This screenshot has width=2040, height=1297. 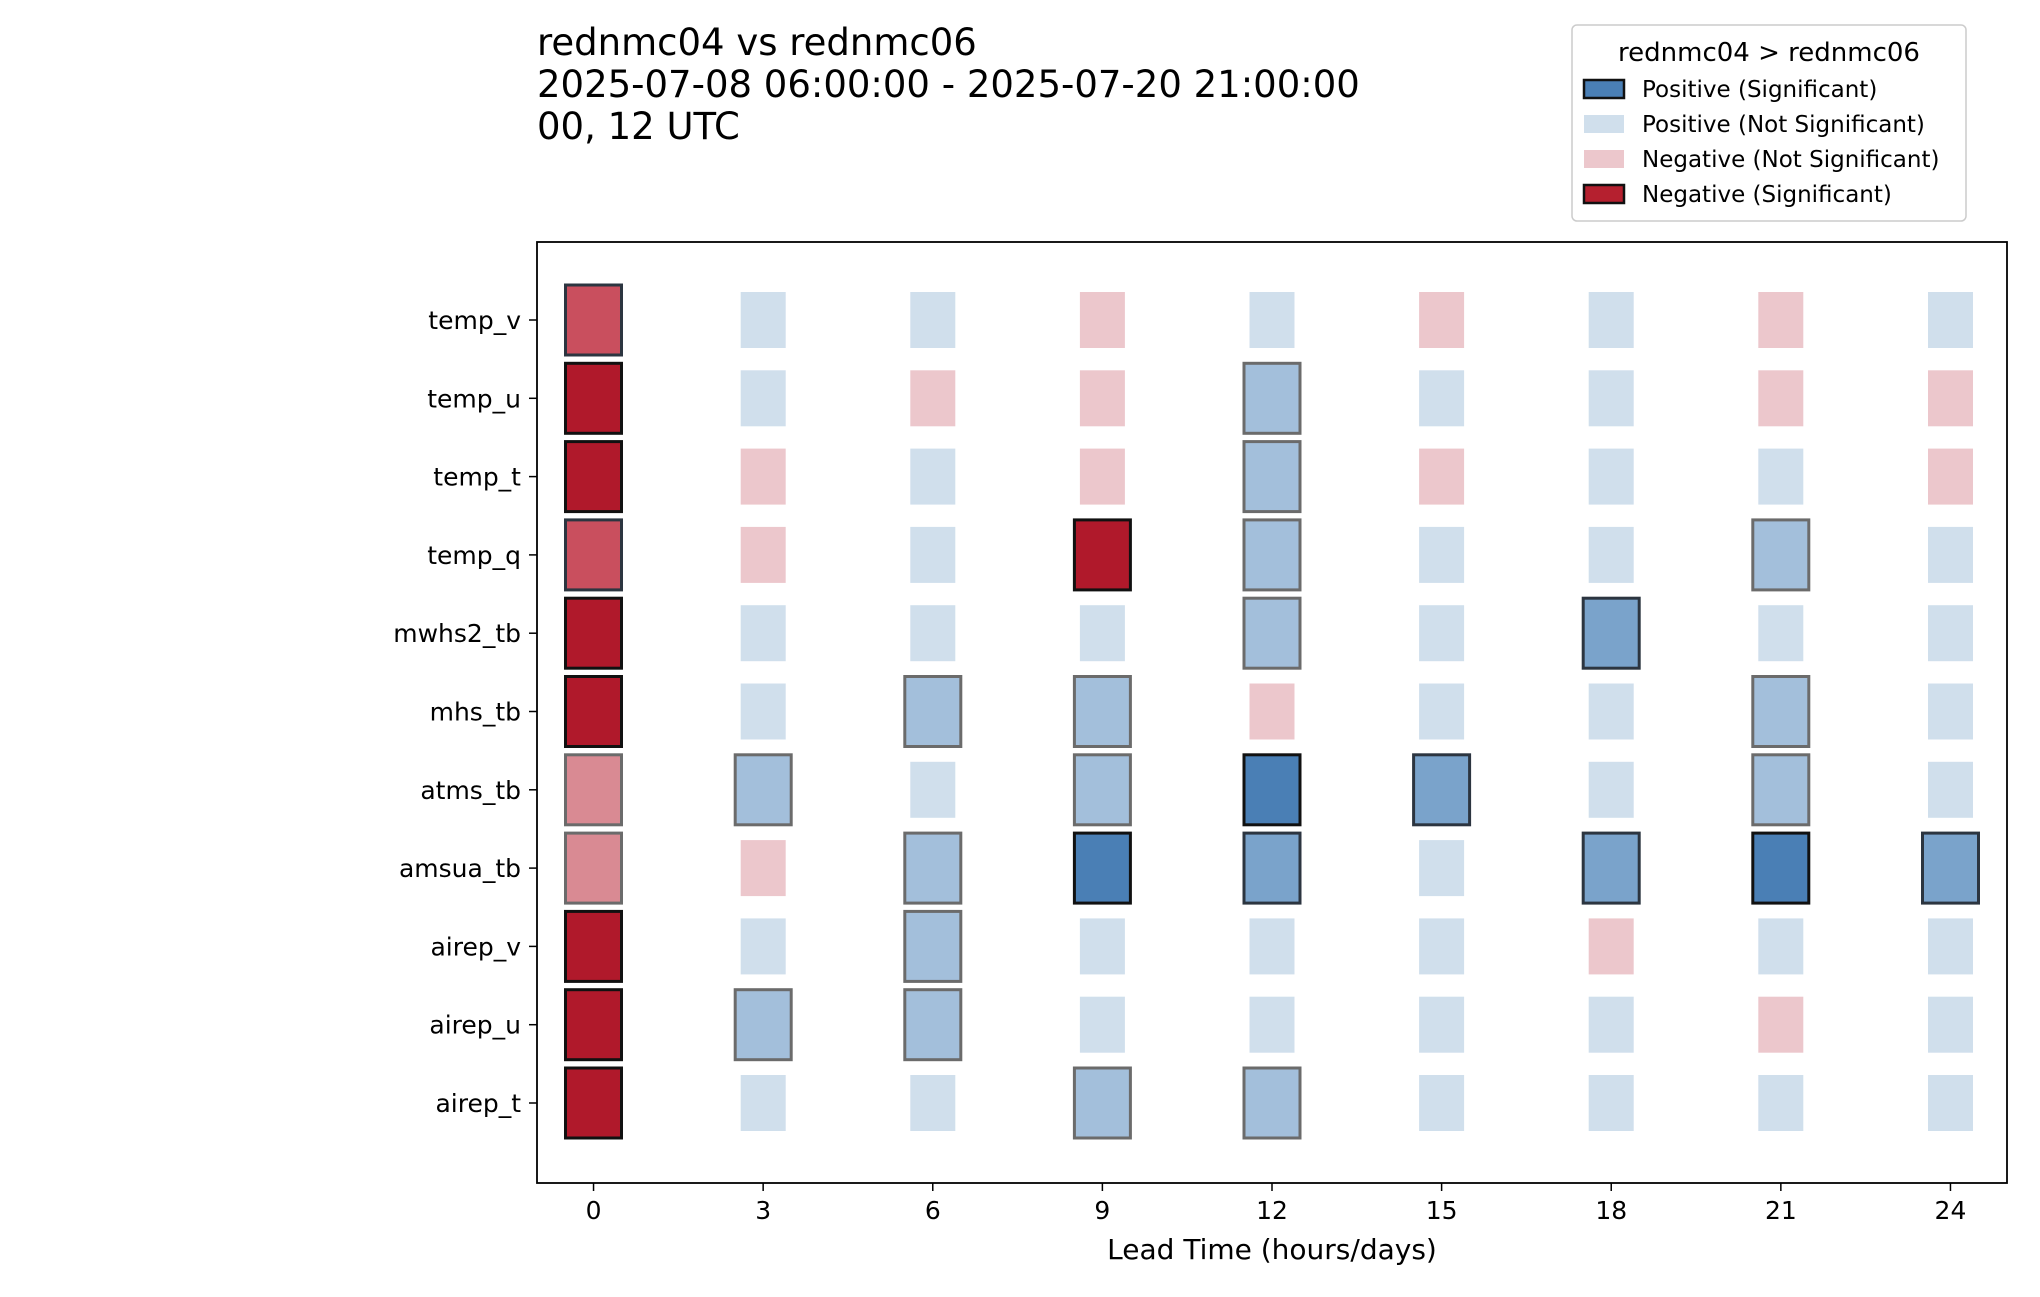 I want to click on y-tick-label-mwhs2_tb: mwhs2_tb, so click(x=457, y=633).